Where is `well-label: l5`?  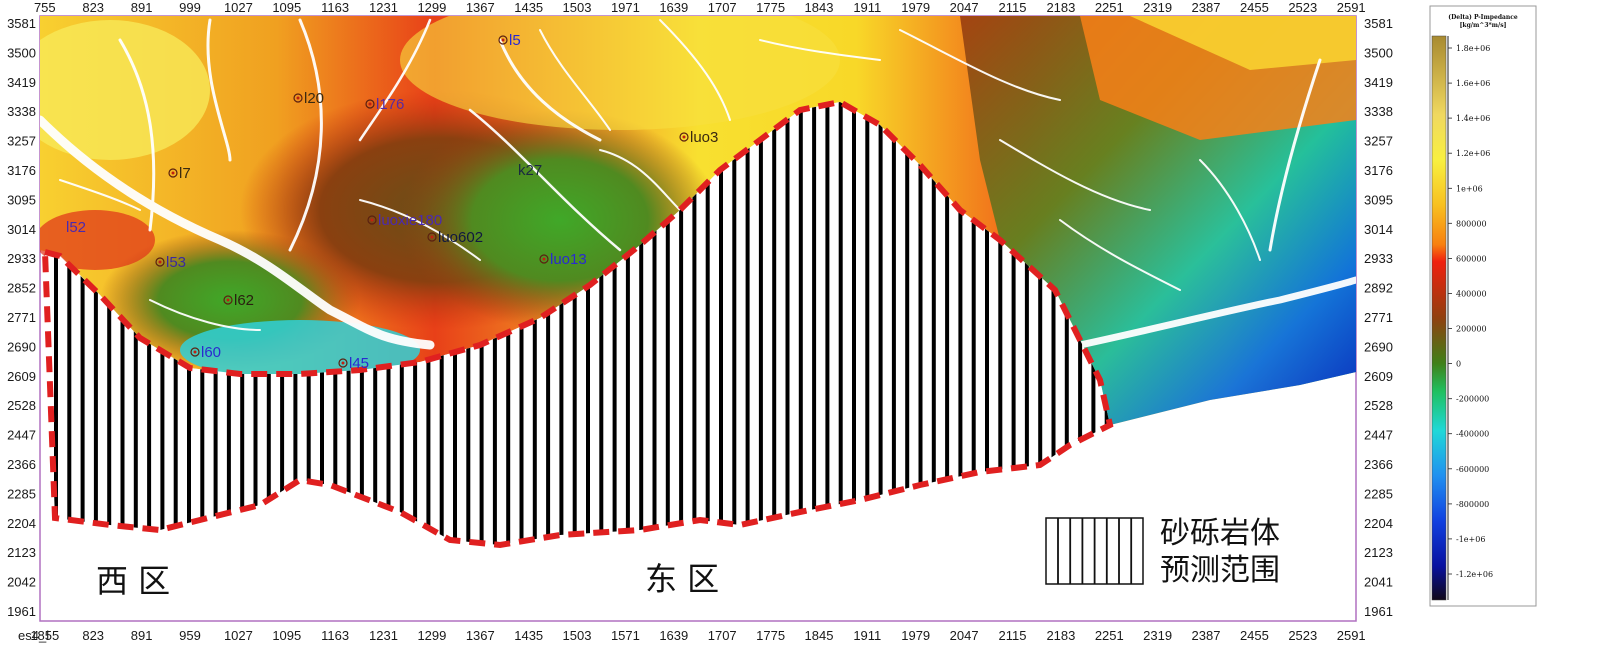 well-label: l5 is located at coordinates (515, 40).